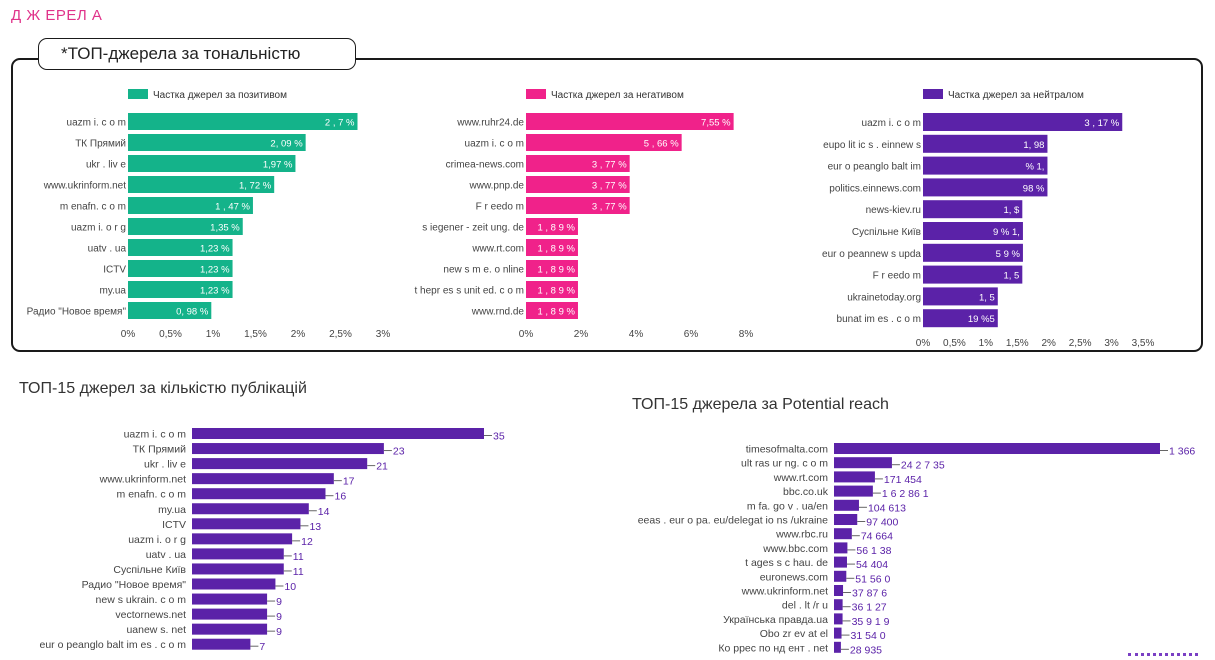 The image size is (1215, 660). What do you see at coordinates (869, 608) in the screenshot?
I see `reach-value-label: 36 1 27` at bounding box center [869, 608].